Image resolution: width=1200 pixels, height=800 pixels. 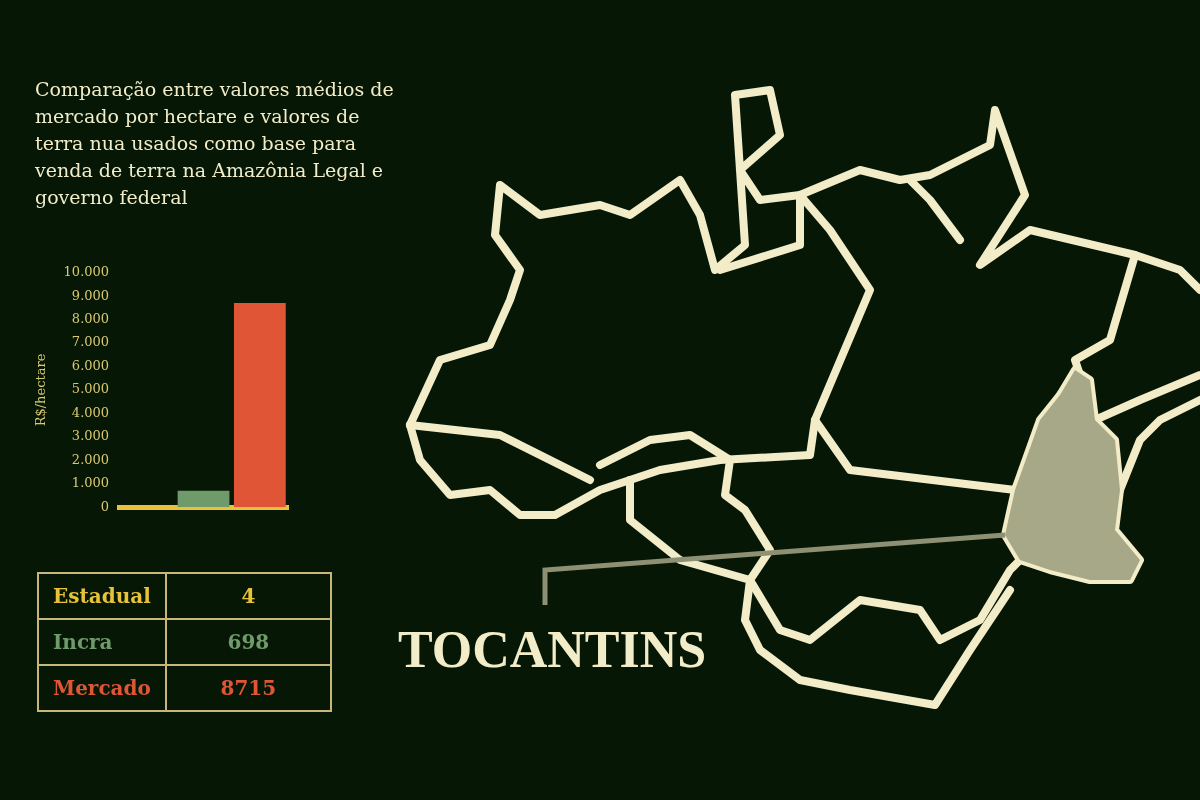 I want to click on y-tick-label: 2.000, so click(x=90, y=459).